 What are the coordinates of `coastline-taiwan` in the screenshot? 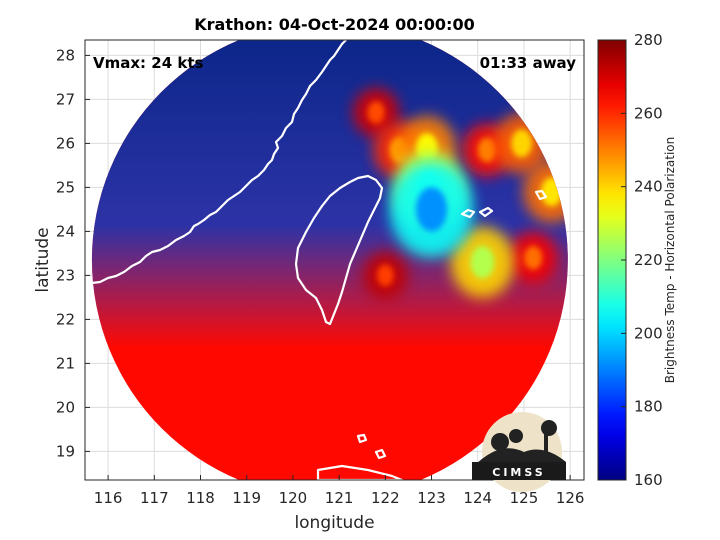 It's located at (339, 250).